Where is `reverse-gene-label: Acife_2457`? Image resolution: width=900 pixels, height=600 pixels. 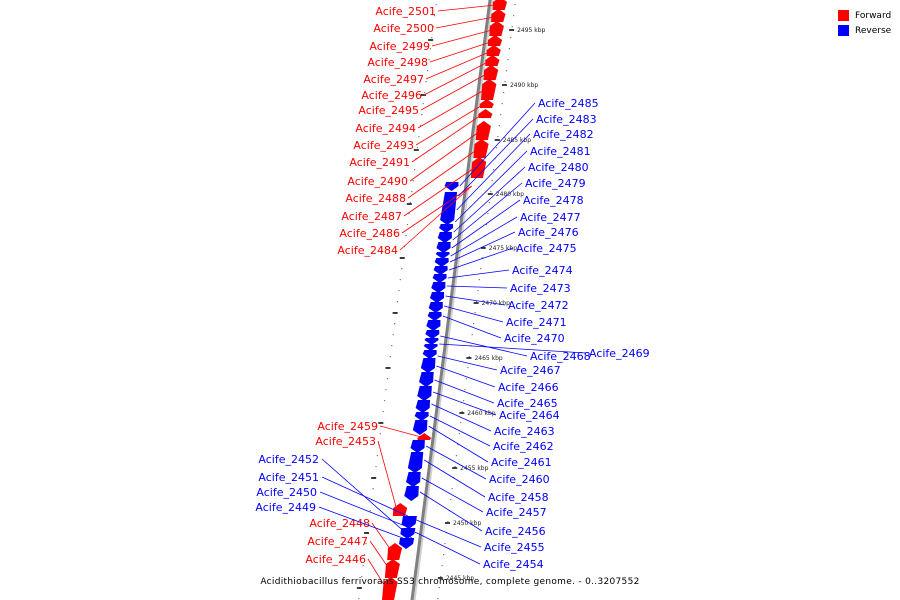 reverse-gene-label: Acife_2457 is located at coordinates (516, 512).